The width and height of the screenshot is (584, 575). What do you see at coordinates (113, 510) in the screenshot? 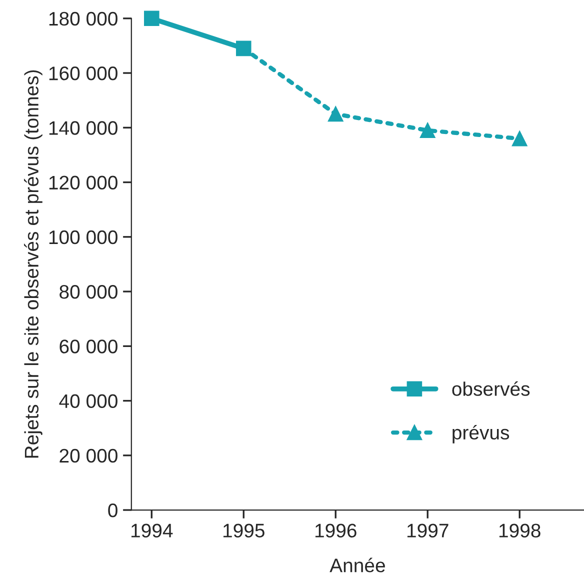
I see `y-tick-label: 0` at bounding box center [113, 510].